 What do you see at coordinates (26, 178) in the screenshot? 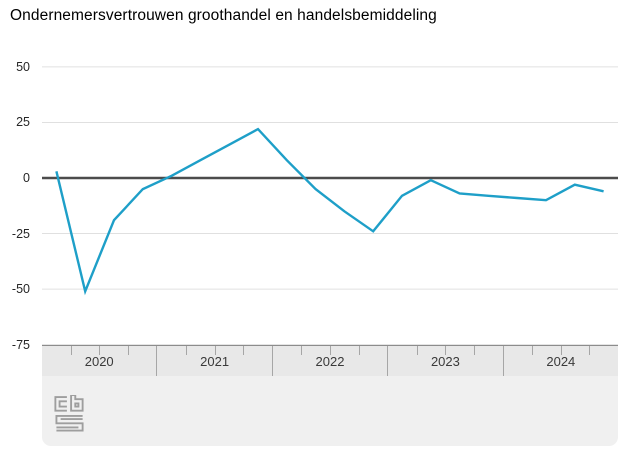
I see `y-axis-tick-label: 0` at bounding box center [26, 178].